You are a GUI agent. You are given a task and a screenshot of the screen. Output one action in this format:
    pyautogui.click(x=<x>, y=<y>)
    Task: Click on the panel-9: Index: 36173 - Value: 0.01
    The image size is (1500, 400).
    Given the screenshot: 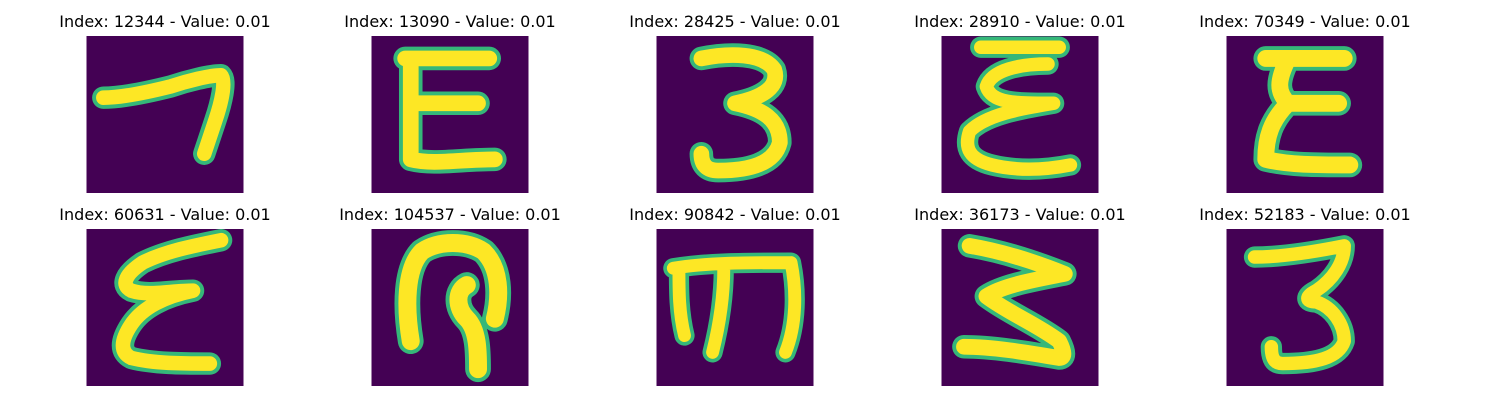 What is the action you would take?
    pyautogui.click(x=1020, y=300)
    